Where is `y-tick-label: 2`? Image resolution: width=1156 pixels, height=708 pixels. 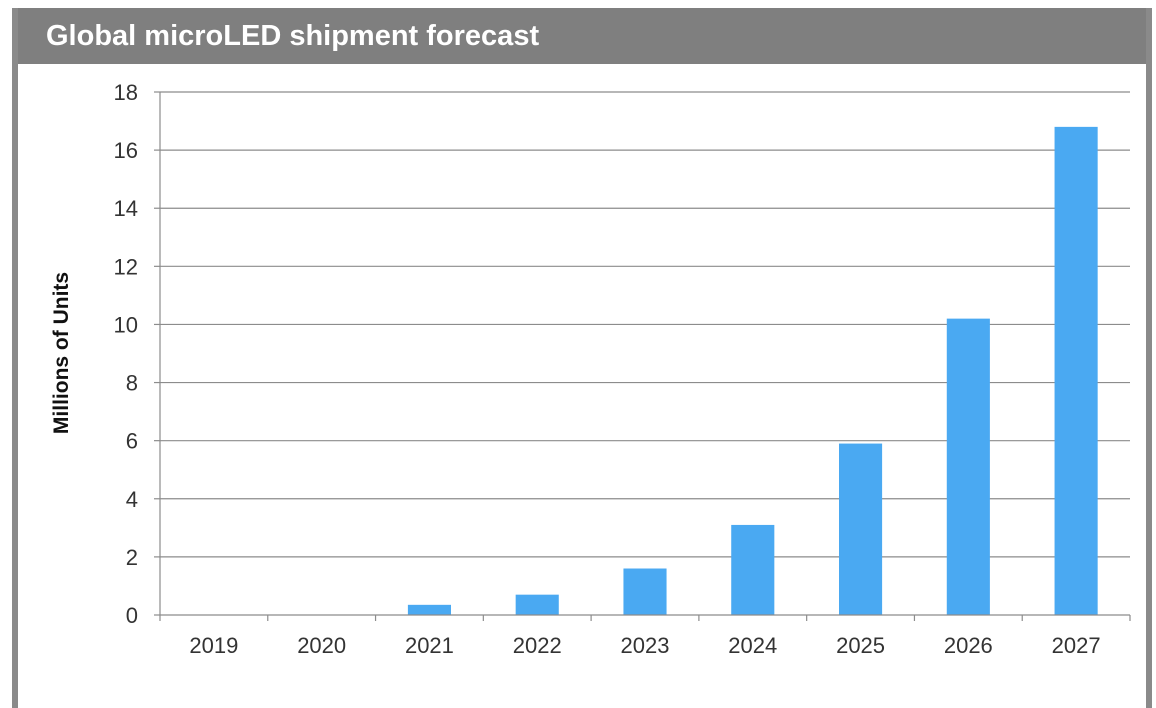 y-tick-label: 2 is located at coordinates (132, 557).